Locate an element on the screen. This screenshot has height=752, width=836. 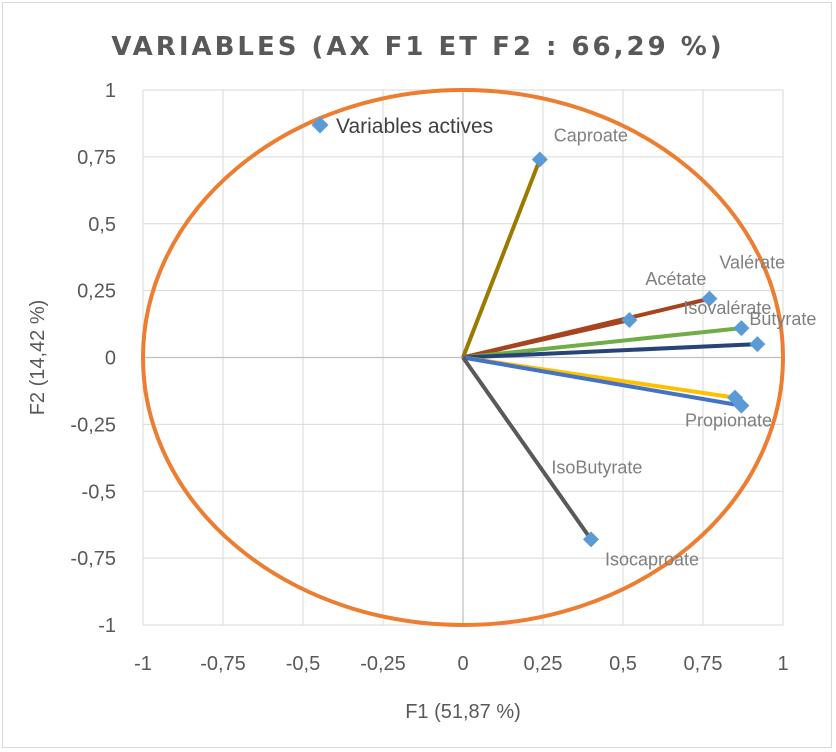
y-tick-label: -1 is located at coordinates (107, 626).